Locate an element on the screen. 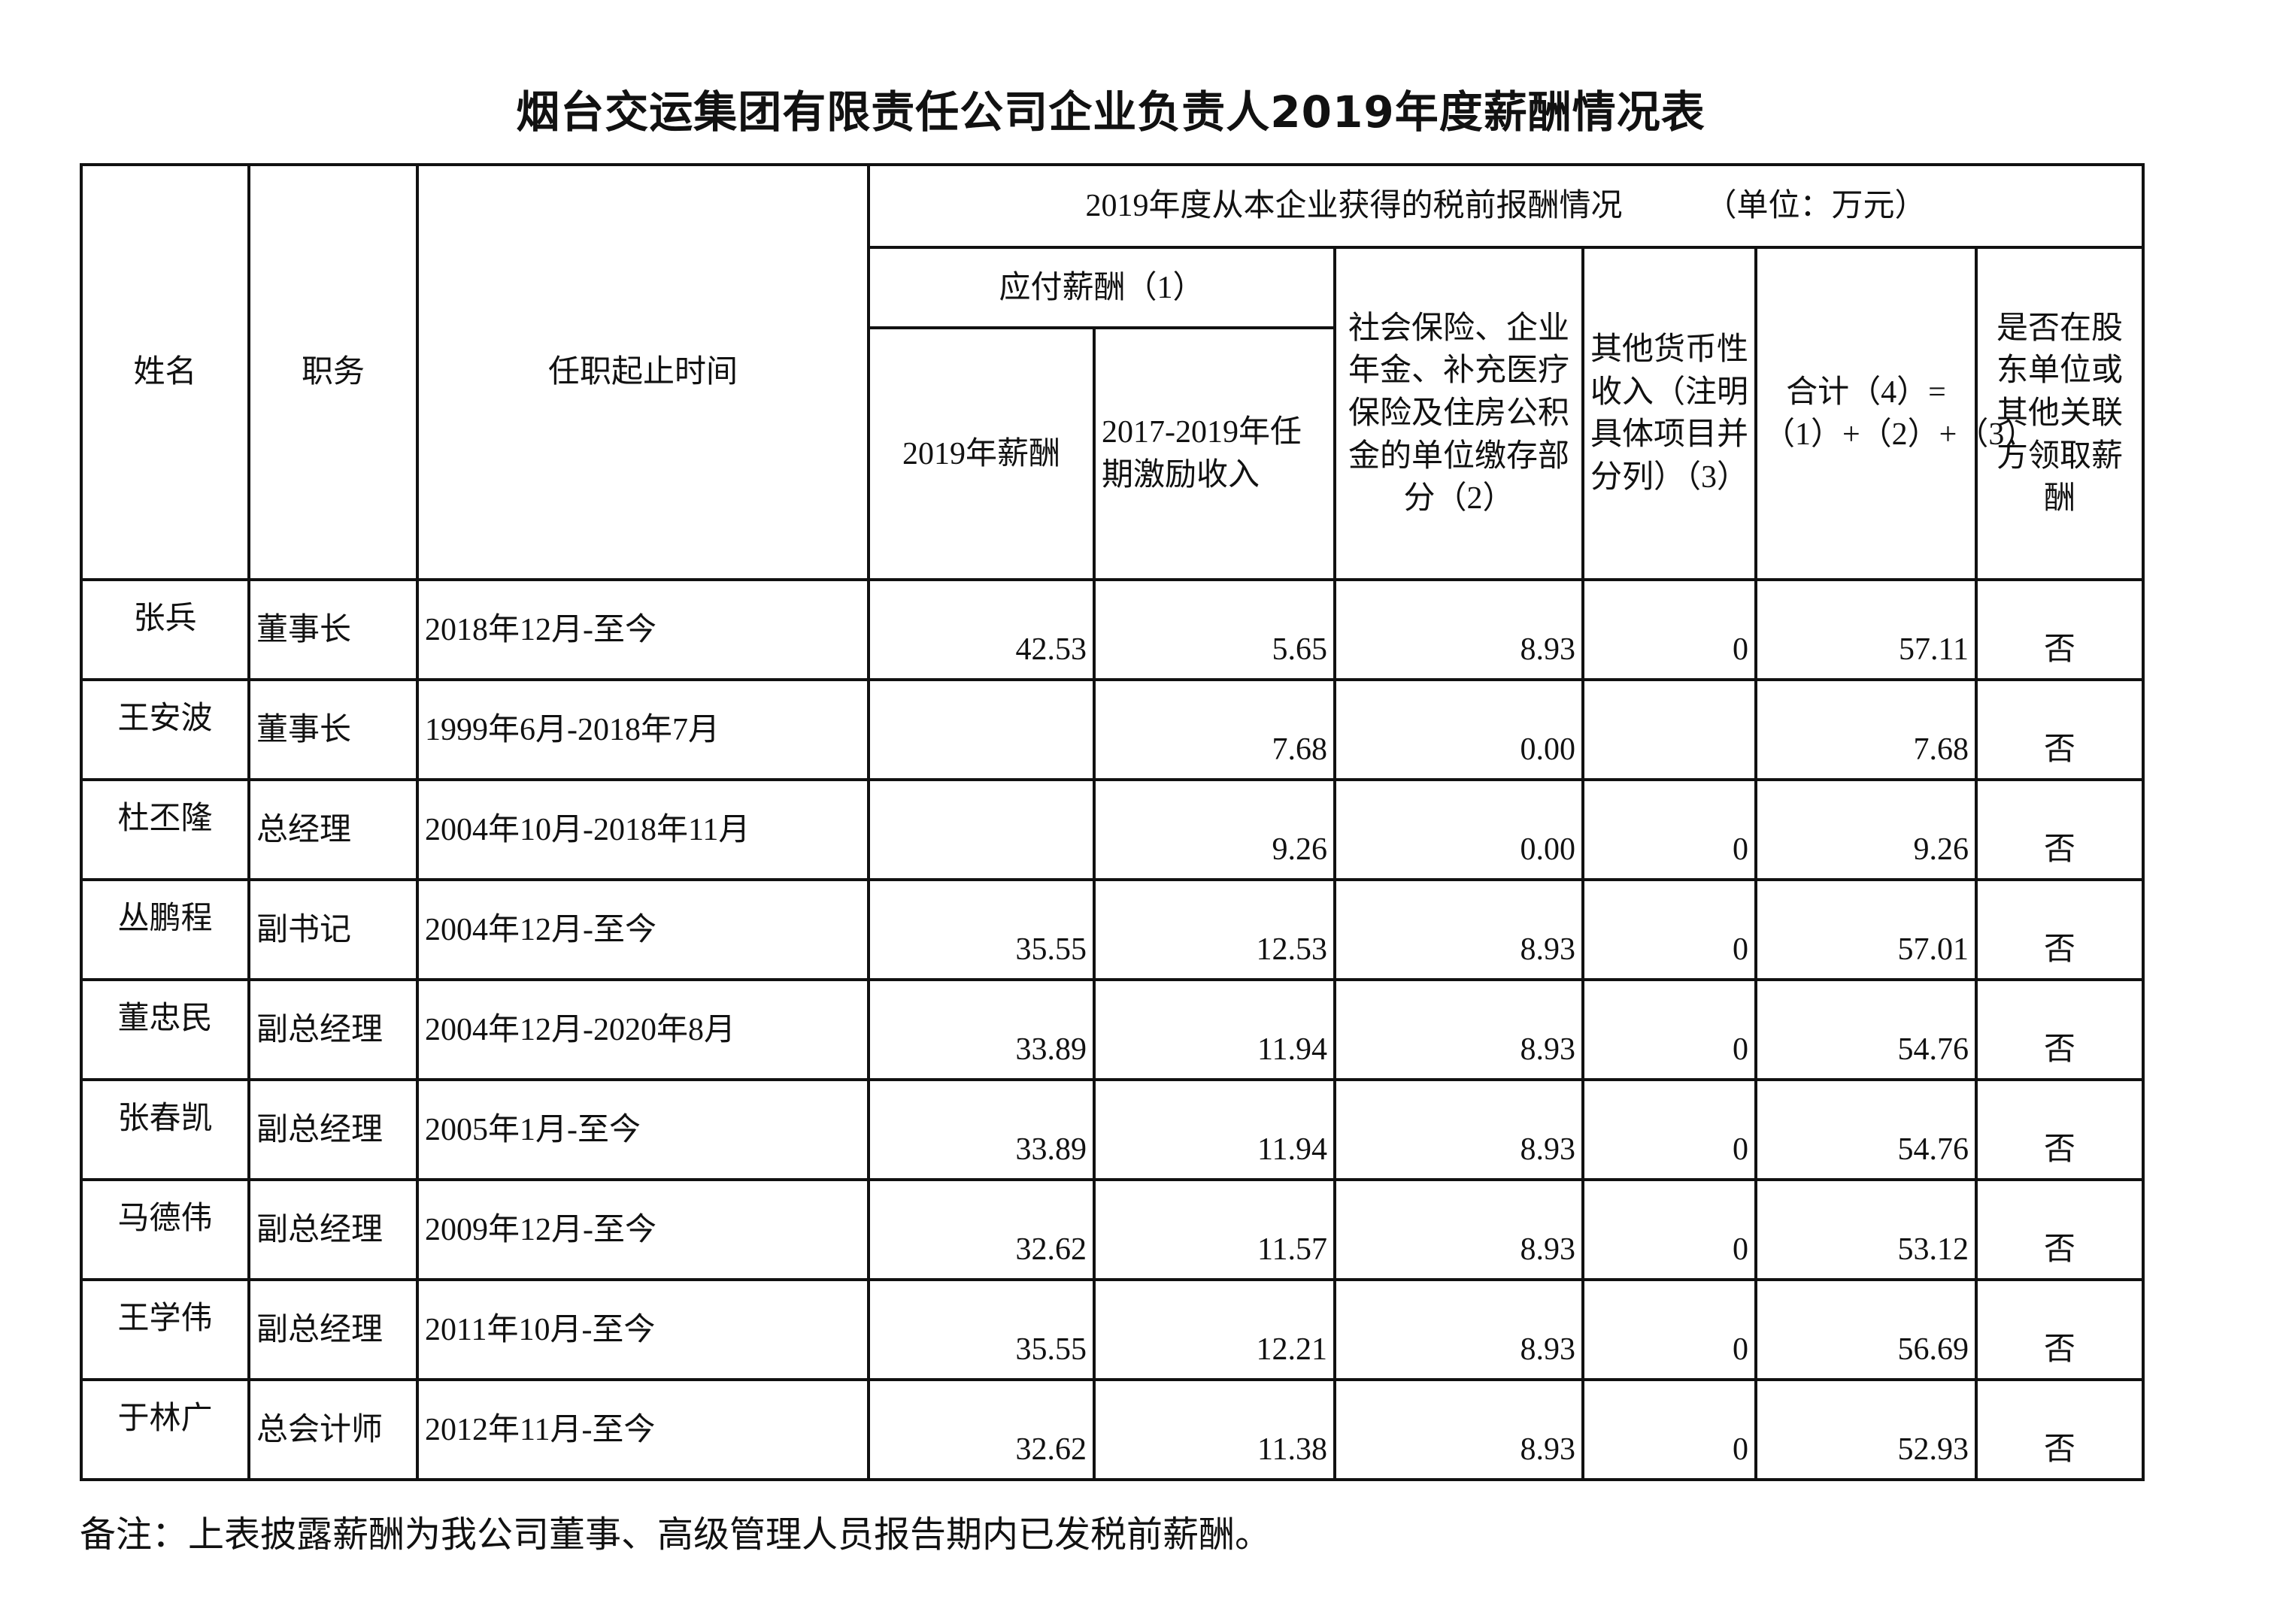  cell-name: 张兵 is located at coordinates (165, 630).